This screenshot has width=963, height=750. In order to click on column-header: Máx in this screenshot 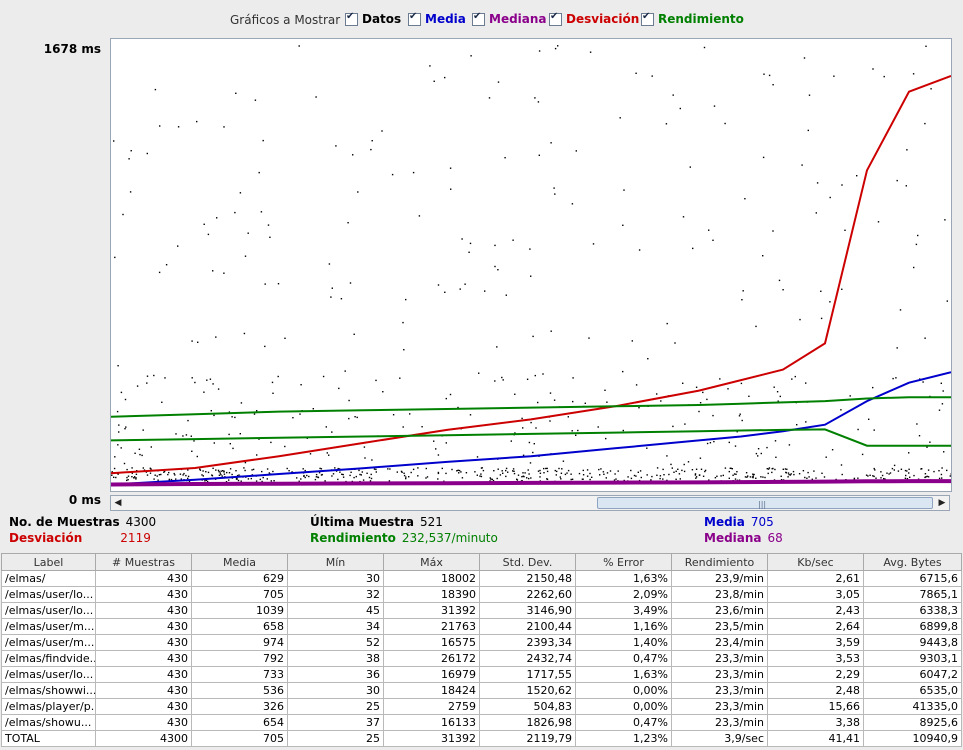, I will do `click(431, 562)`.